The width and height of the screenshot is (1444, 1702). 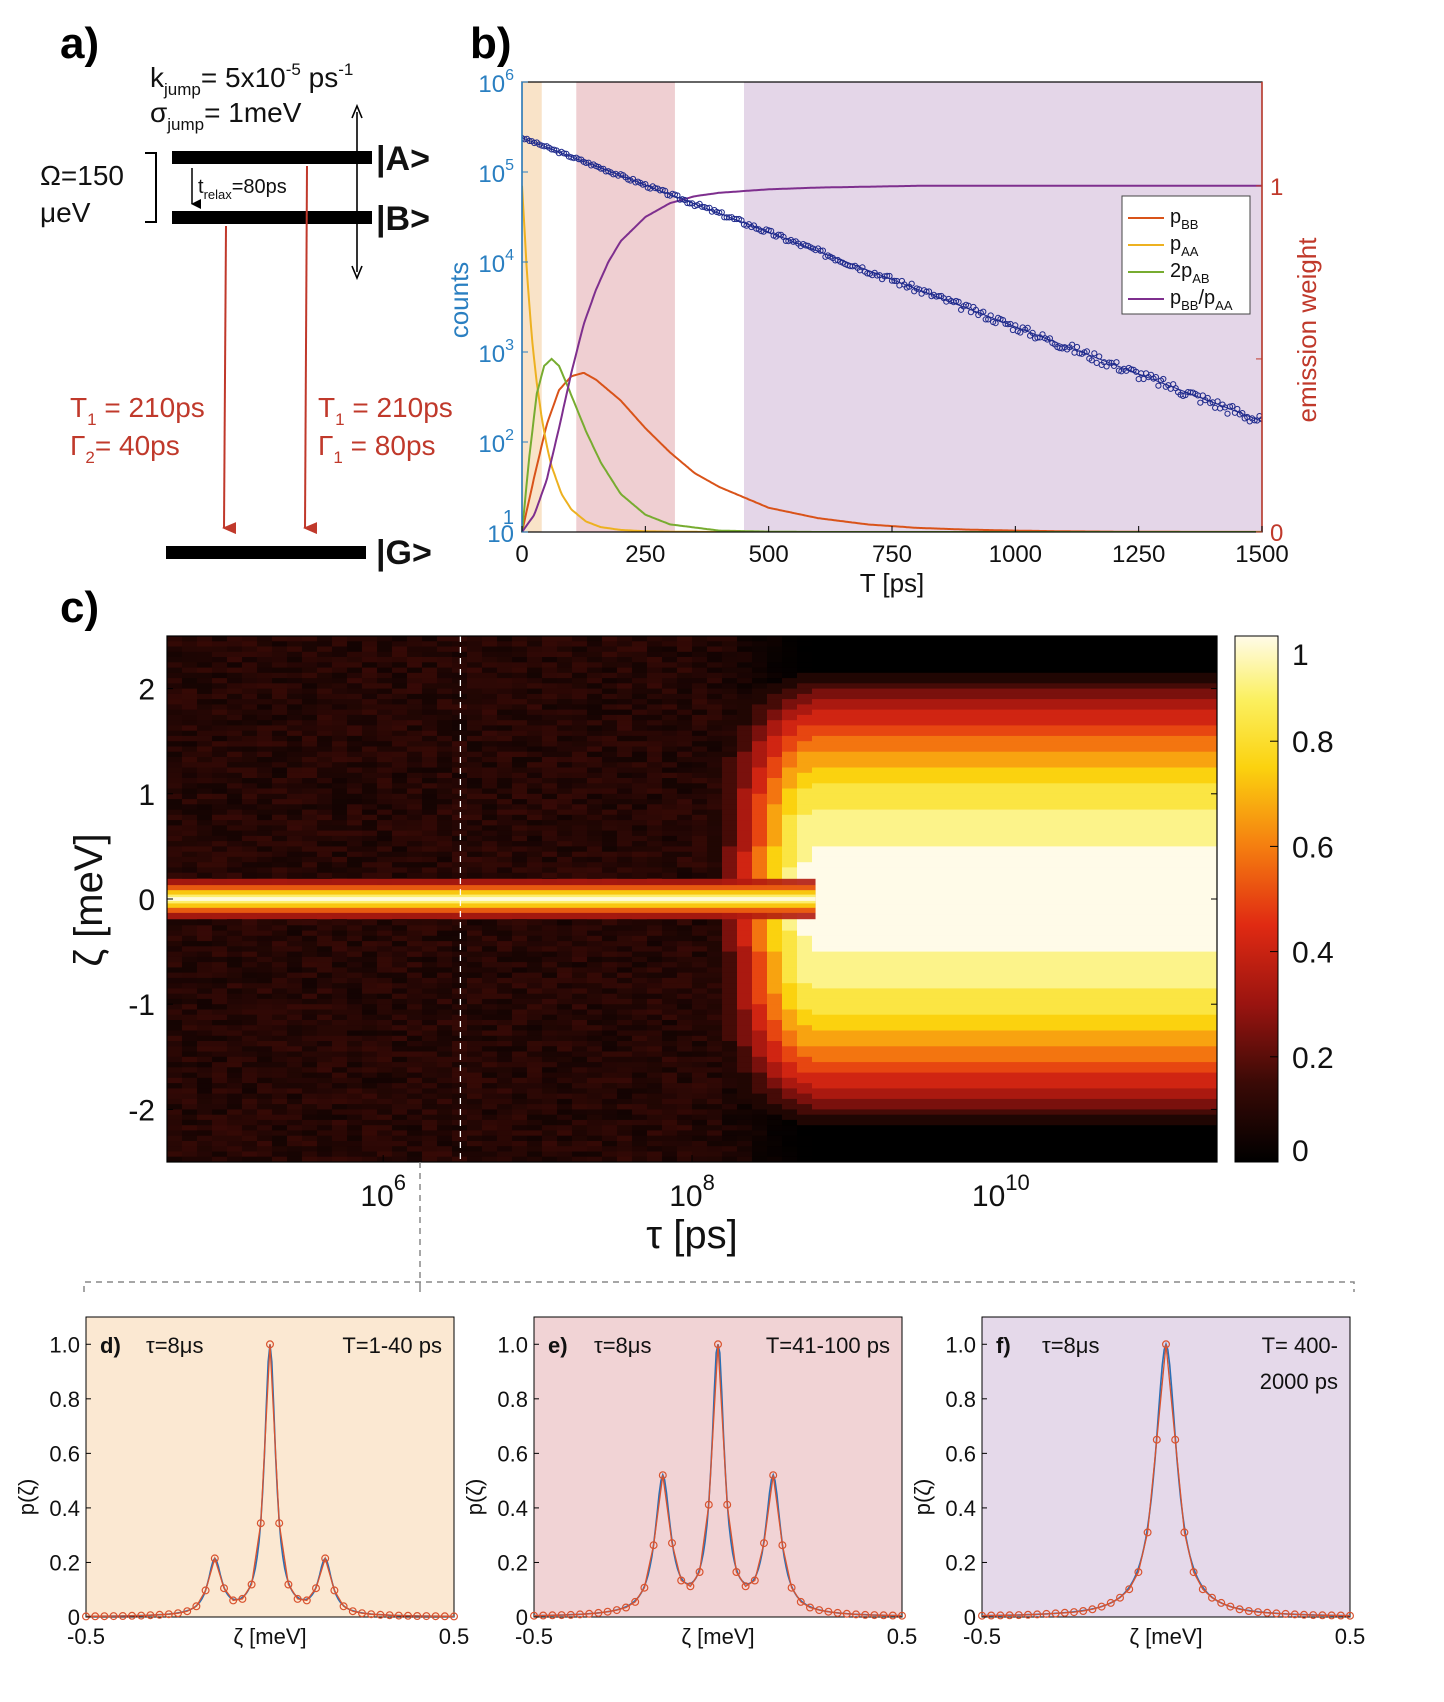 I want to click on counts-point, so click(x=823, y=250).